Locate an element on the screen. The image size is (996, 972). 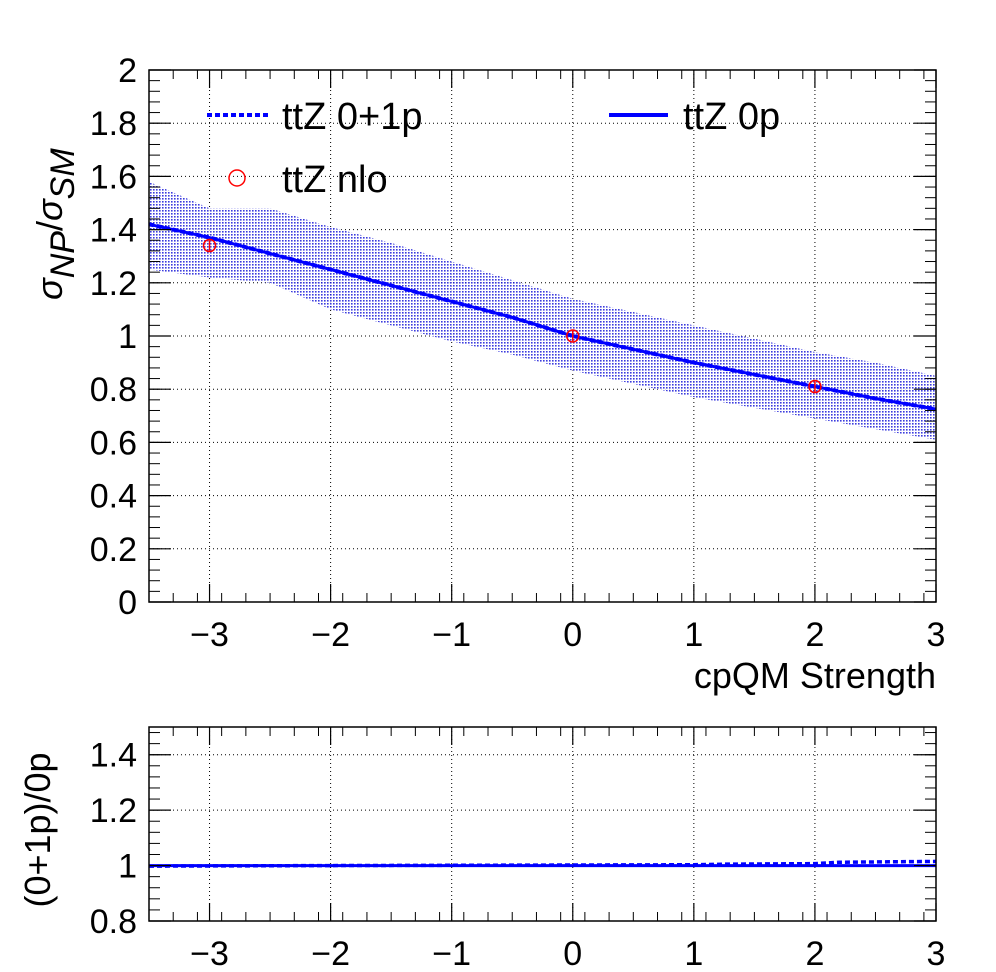
y-title-sigma-1: σ is located at coordinates (49, 288).